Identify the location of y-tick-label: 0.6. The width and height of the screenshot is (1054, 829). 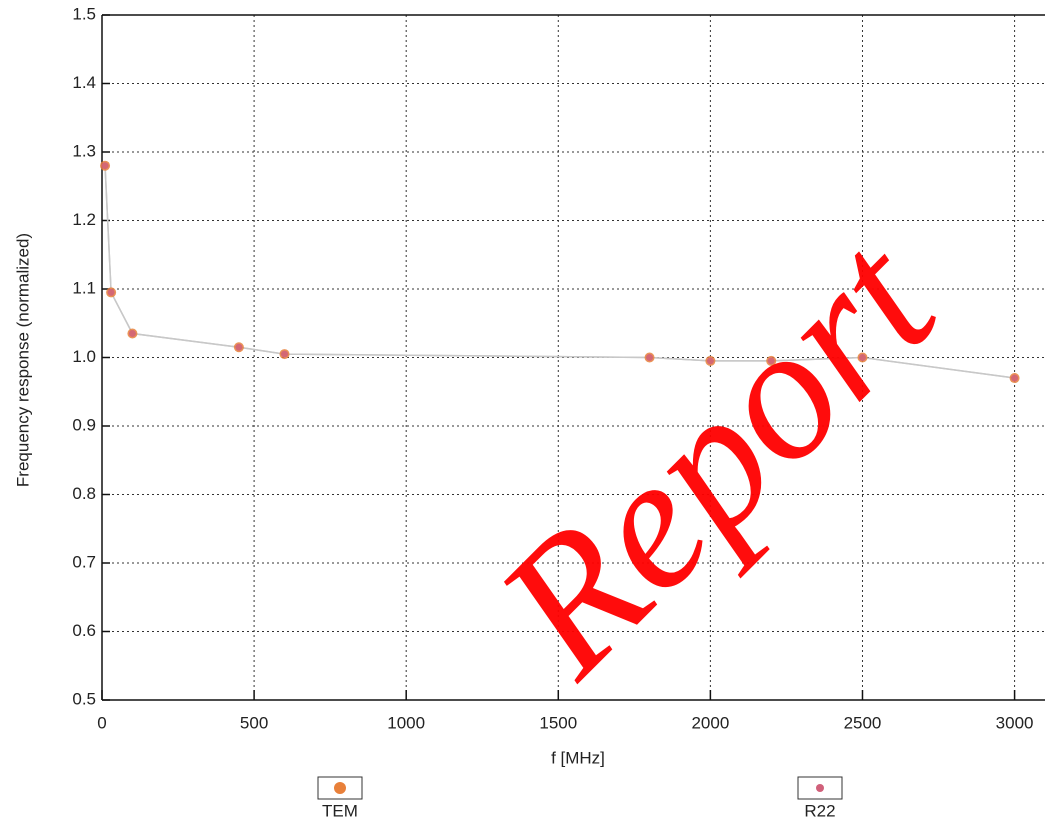
(84, 630).